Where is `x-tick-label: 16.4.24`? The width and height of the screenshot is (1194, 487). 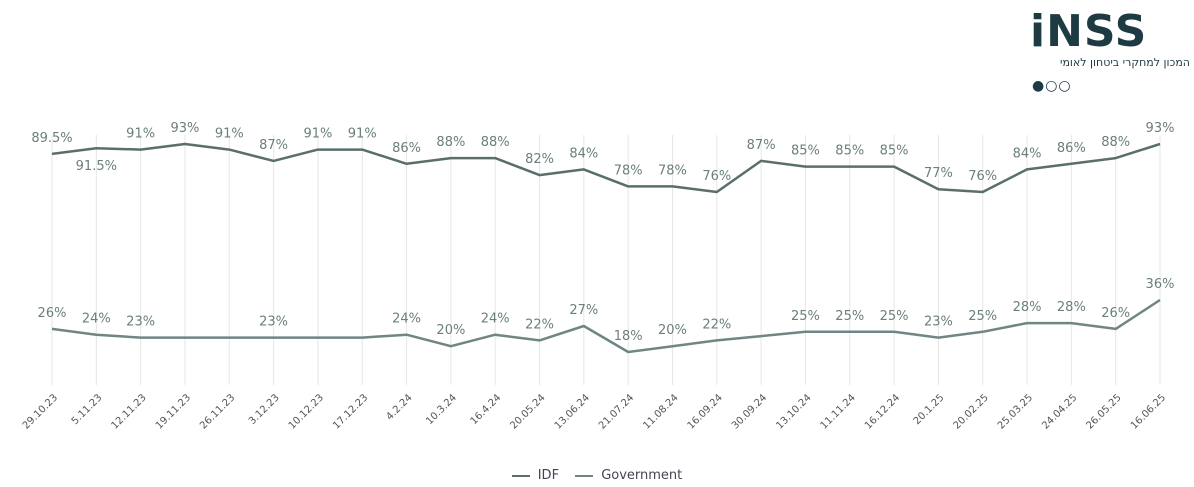
x-tick-label: 16.4.24 is located at coordinates (486, 409).